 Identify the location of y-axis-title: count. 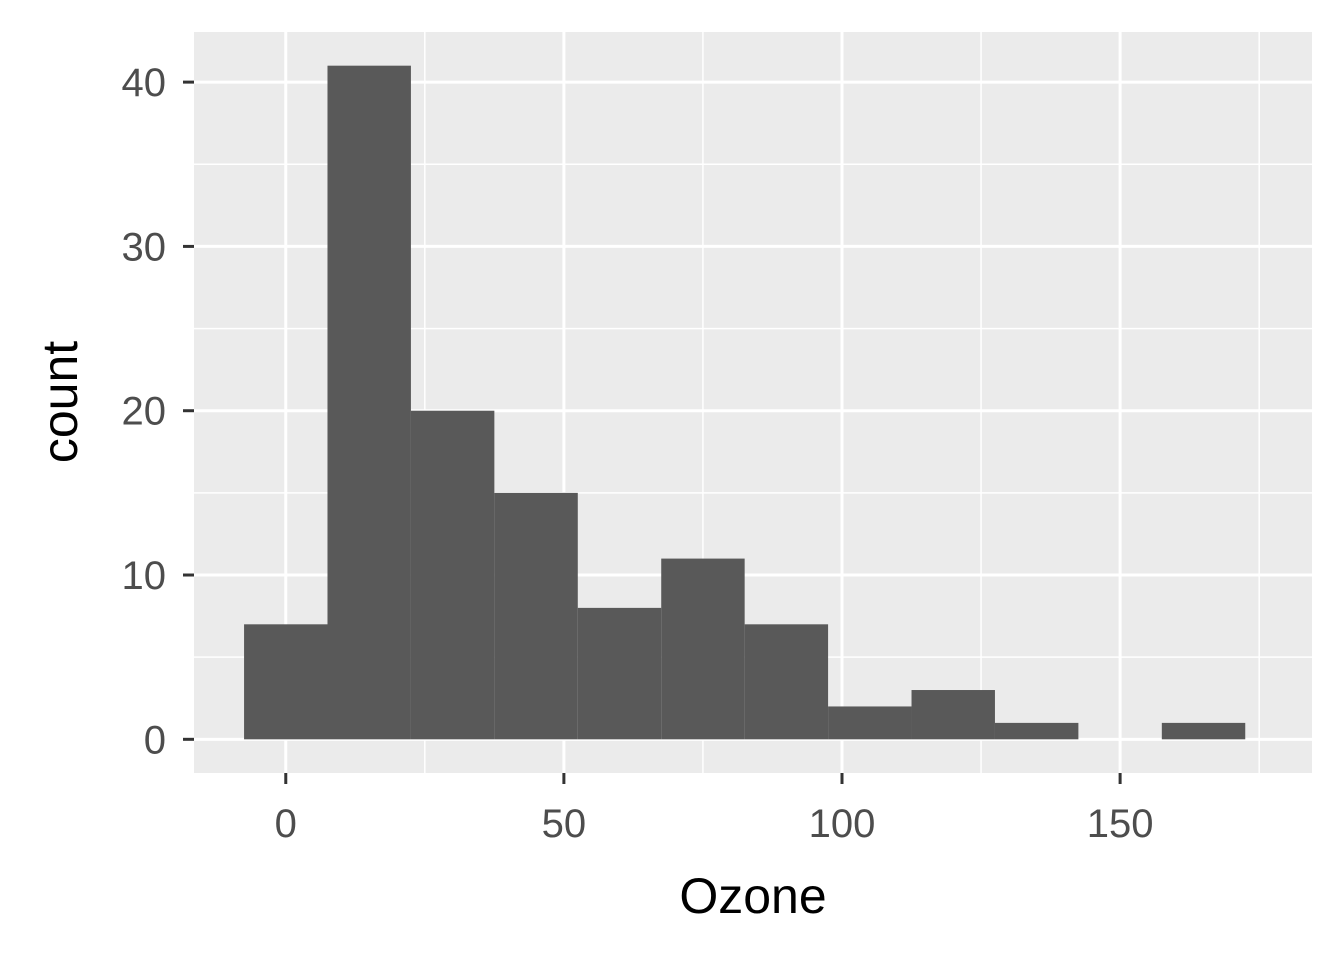
(60, 402).